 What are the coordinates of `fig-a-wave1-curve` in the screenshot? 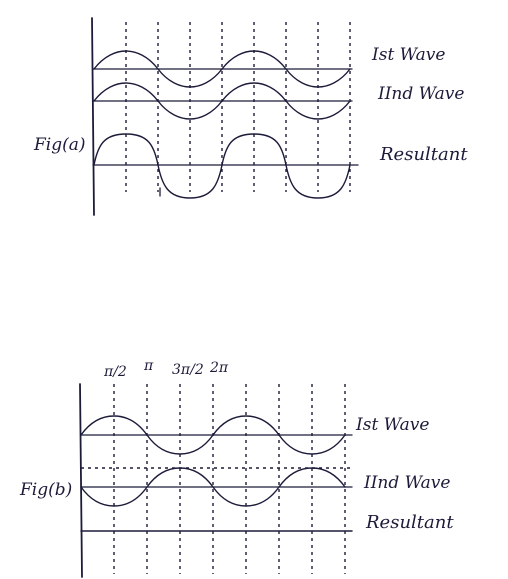 It's located at (222, 69).